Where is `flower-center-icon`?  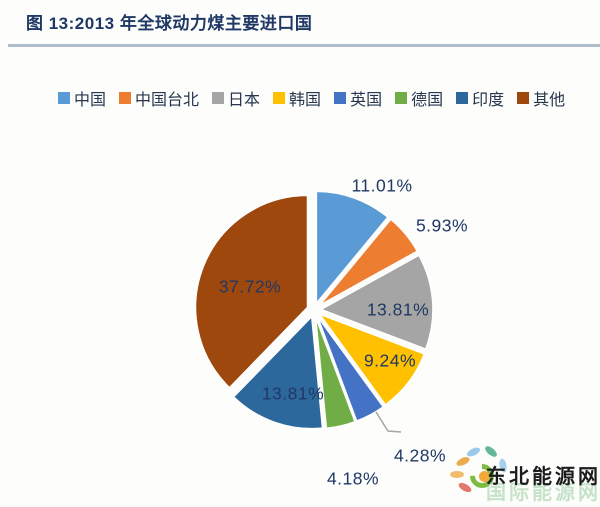
flower-center-icon is located at coordinates (484, 476).